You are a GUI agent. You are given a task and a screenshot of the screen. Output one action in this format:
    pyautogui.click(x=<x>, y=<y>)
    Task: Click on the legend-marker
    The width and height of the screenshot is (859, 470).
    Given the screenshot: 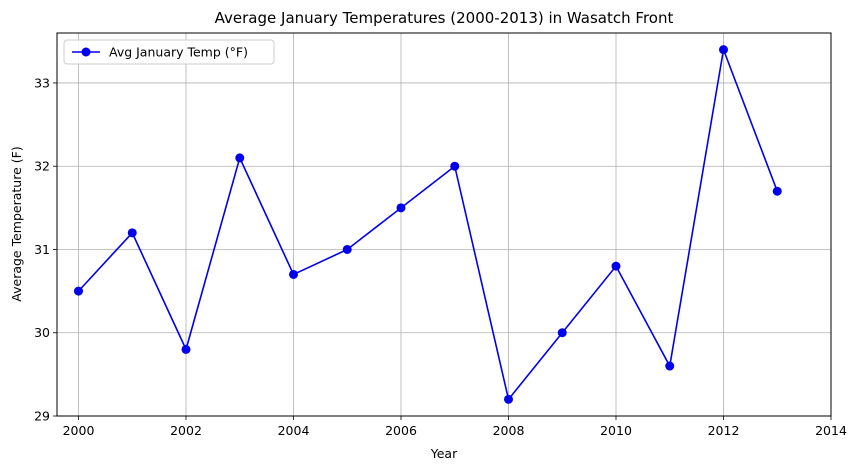 What is the action you would take?
    pyautogui.click(x=86, y=52)
    